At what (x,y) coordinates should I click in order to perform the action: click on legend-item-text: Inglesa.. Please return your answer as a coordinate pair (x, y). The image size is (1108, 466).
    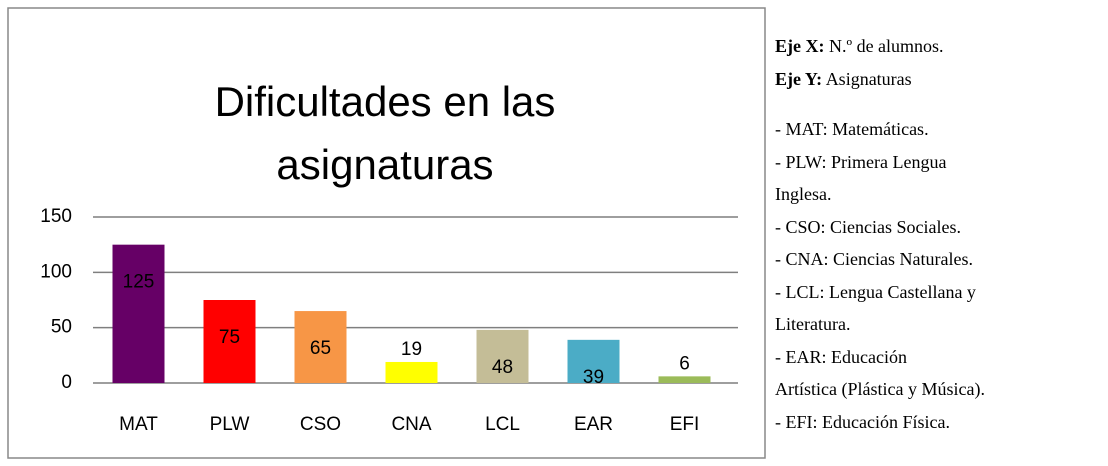
    Looking at the image, I should click on (803, 194).